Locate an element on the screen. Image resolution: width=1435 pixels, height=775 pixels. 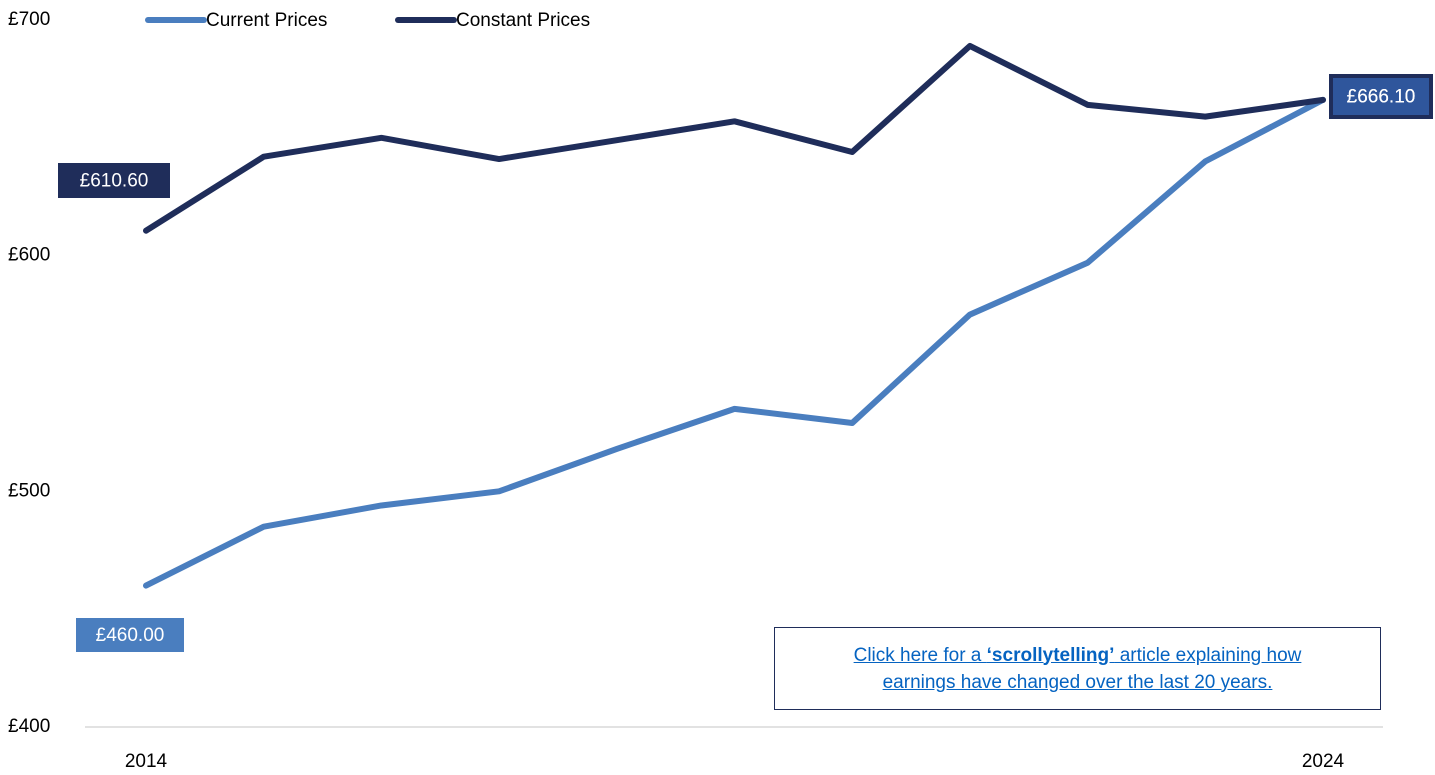
data-label: £460.00 is located at coordinates (130, 635).